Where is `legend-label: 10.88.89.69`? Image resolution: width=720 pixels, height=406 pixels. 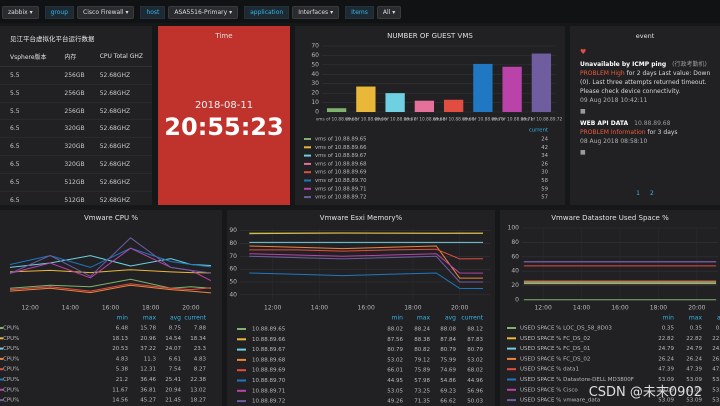
legend-label: 10.88.89.69 is located at coordinates (269, 371).